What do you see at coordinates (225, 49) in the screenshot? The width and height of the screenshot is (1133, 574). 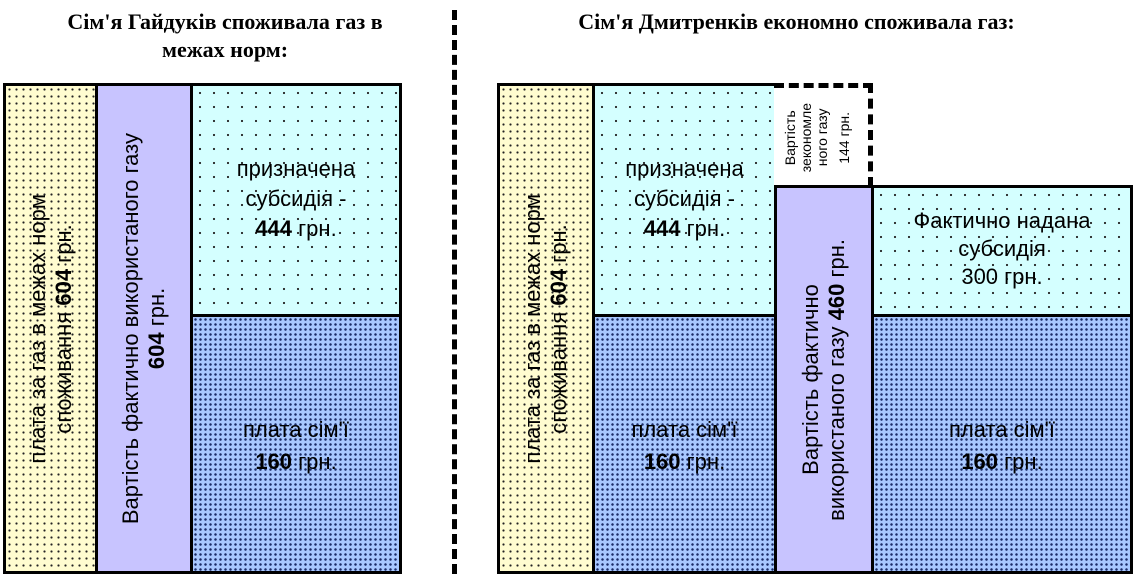 I see `left-title-line2: межах норм:` at bounding box center [225, 49].